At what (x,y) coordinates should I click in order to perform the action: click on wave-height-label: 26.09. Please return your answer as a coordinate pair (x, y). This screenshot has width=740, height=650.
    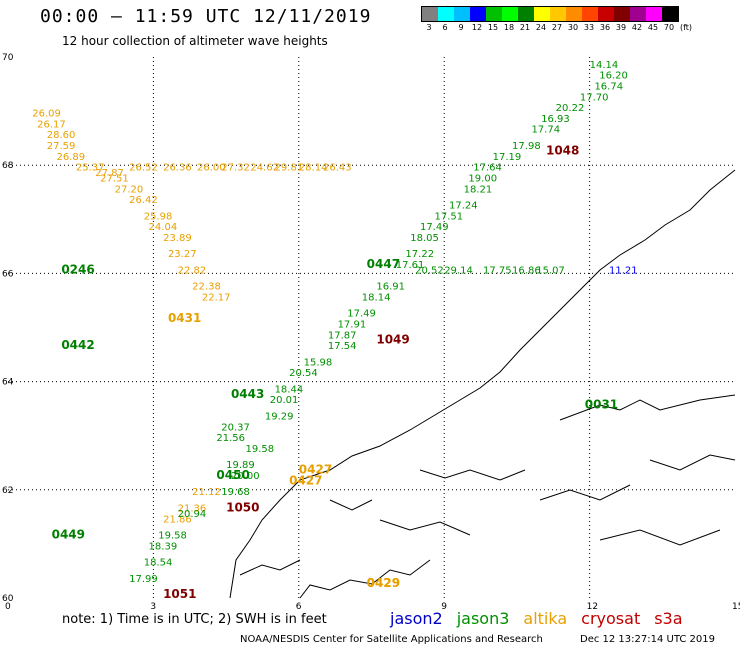
    Looking at the image, I should click on (46, 114).